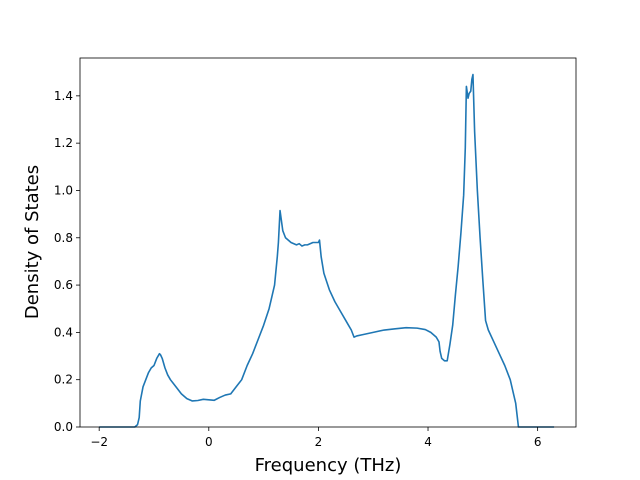 Image resolution: width=640 pixels, height=480 pixels. What do you see at coordinates (32, 242) in the screenshot?
I see `y-axis-label: Density of States` at bounding box center [32, 242].